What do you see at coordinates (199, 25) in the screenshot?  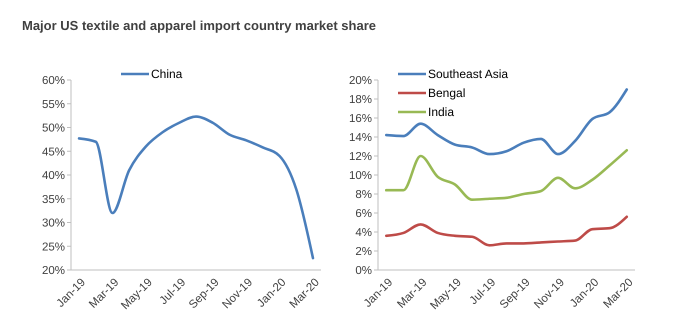 I see `chart-title: Major US textile and apparel import country market share` at bounding box center [199, 25].